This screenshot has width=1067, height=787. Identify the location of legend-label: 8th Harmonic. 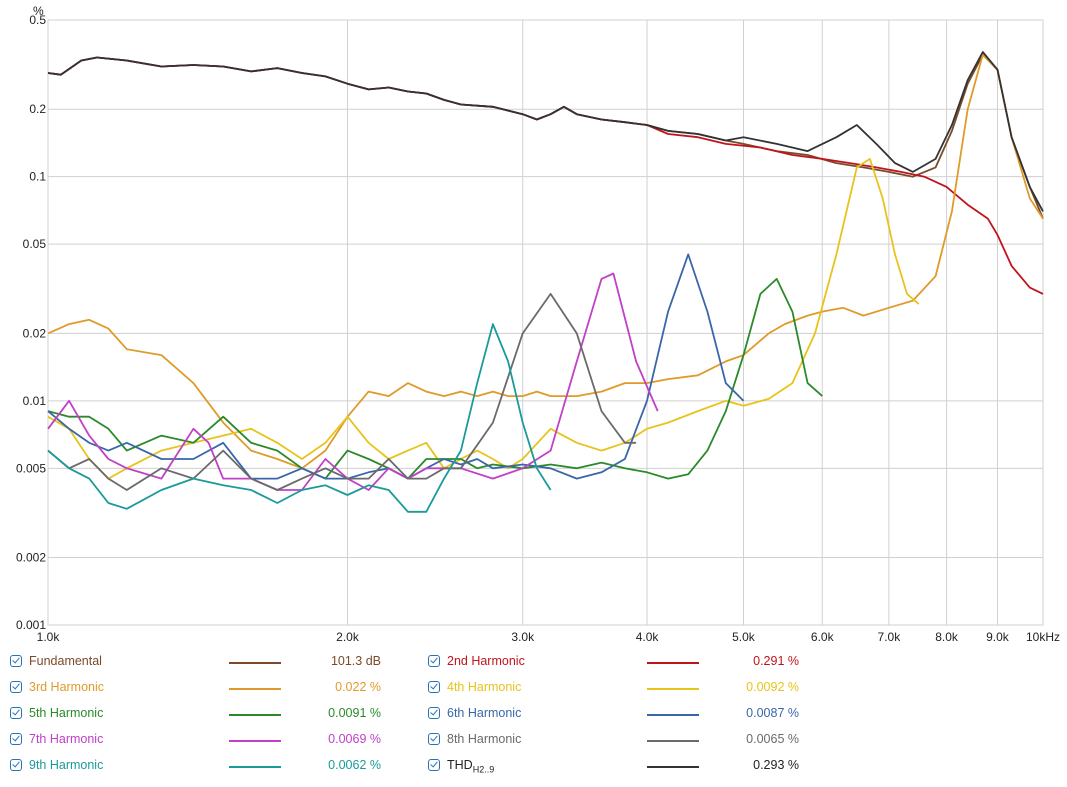
(484, 739).